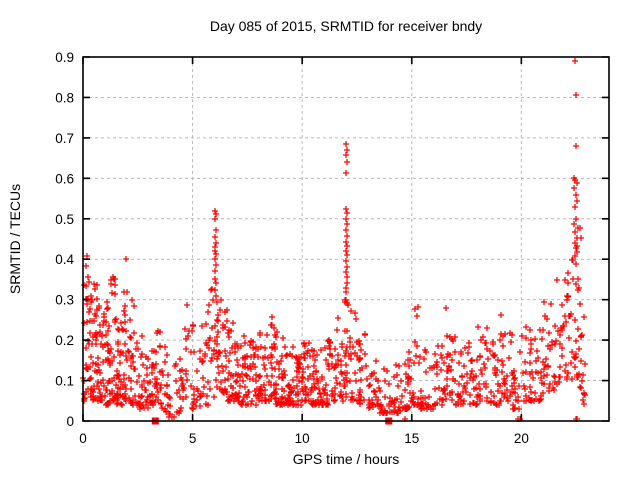 Image resolution: width=640 pixels, height=480 pixels. I want to click on y-tick-label: 0.4, so click(64, 259).